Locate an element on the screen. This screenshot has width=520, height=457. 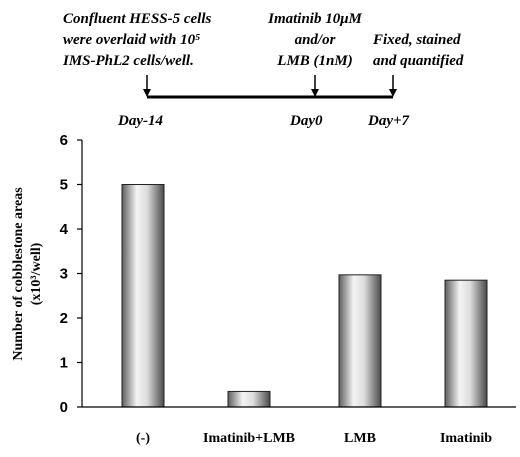
note-endpoint-line-1: Fixed, stained is located at coordinates (416, 40).